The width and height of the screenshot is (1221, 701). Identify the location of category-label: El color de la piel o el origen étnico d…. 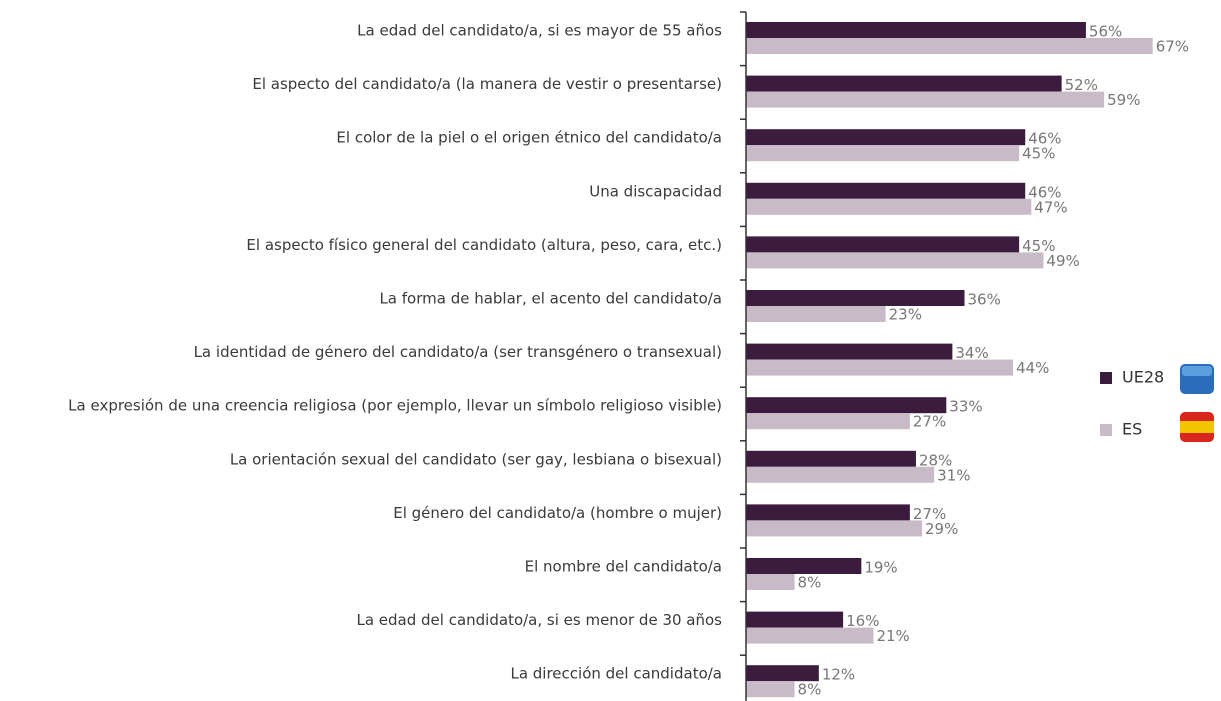
(529, 138).